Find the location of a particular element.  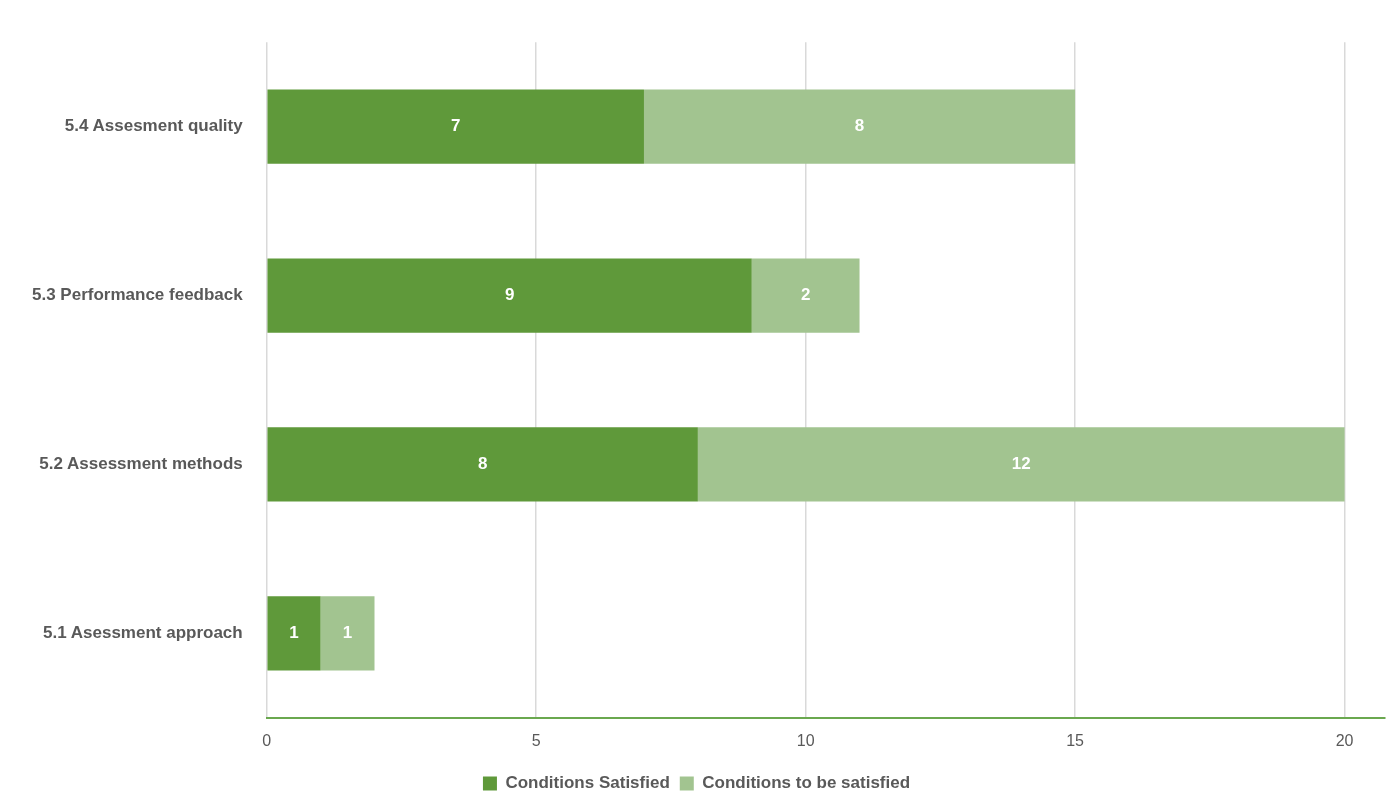

data-label: 9 is located at coordinates (509, 295).